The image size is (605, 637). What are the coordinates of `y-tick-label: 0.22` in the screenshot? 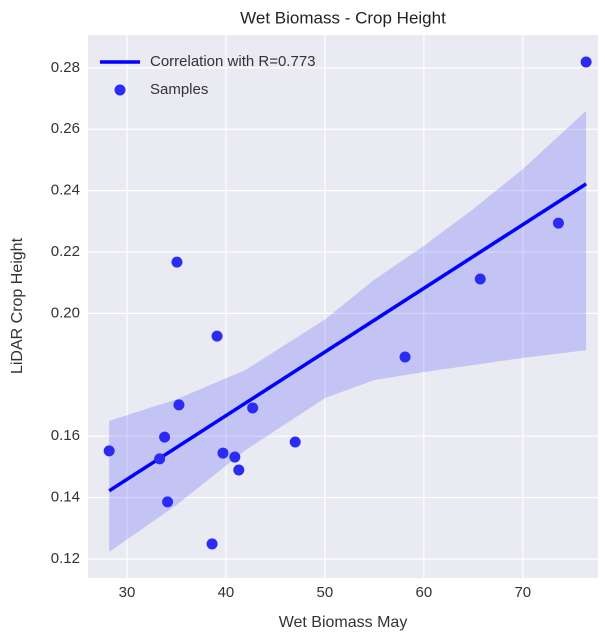 It's located at (65, 251).